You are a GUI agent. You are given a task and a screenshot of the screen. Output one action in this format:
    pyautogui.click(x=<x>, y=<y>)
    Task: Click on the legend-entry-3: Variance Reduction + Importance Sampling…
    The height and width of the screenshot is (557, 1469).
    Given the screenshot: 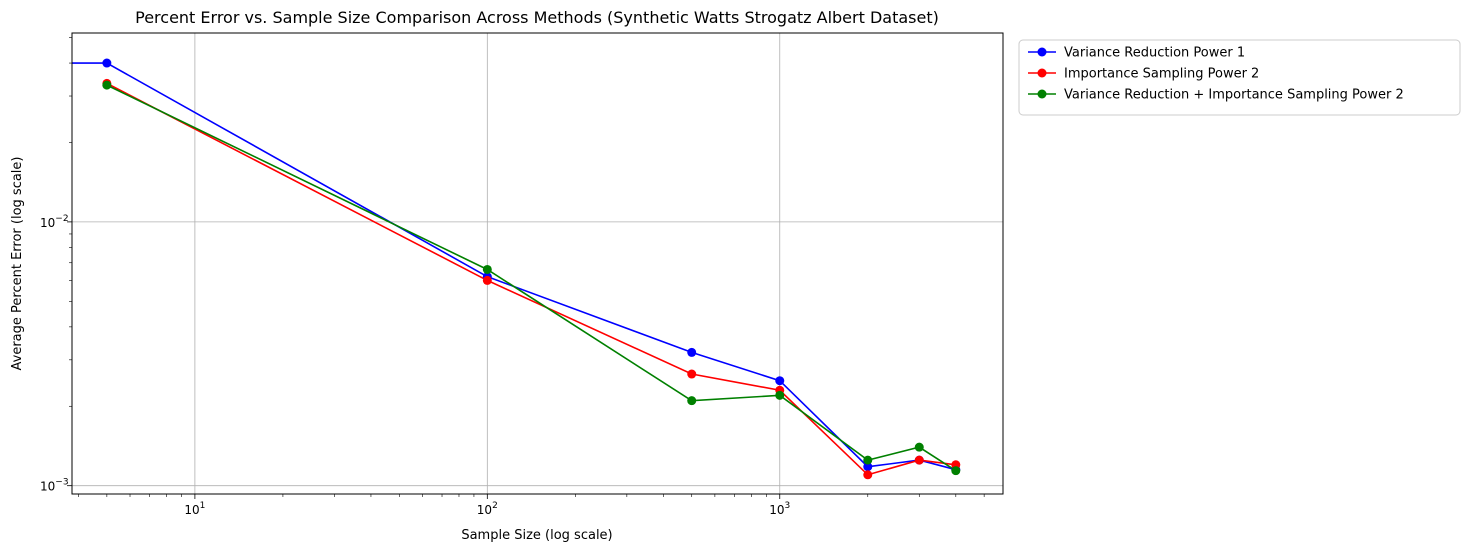 What is the action you would take?
    pyautogui.click(x=1216, y=95)
    